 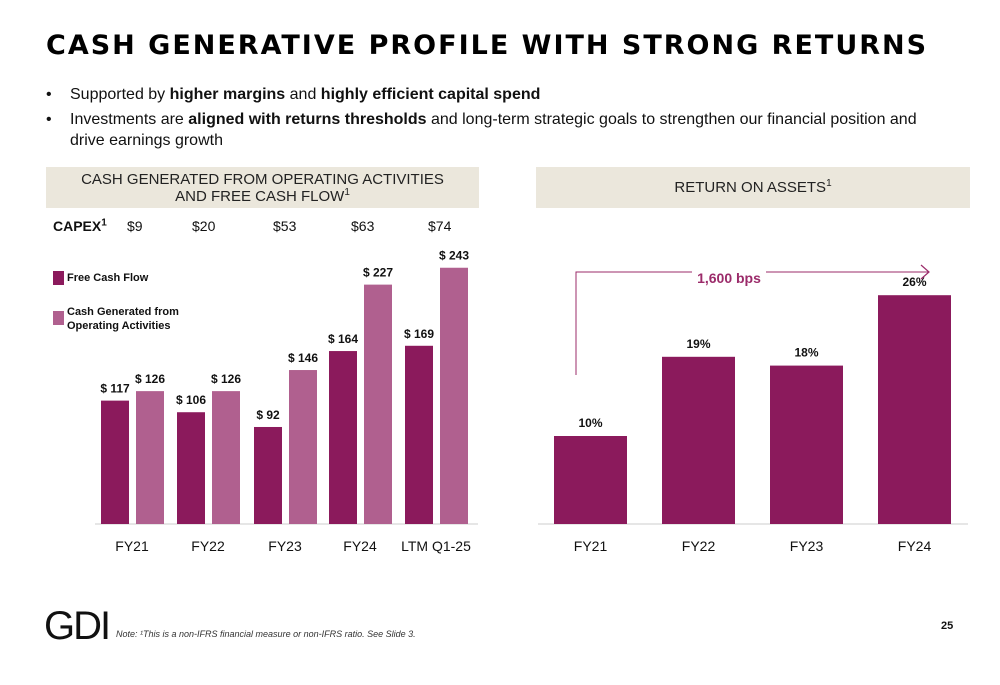 What do you see at coordinates (806, 353) in the screenshot?
I see `data-label-return-on-assets: 18%` at bounding box center [806, 353].